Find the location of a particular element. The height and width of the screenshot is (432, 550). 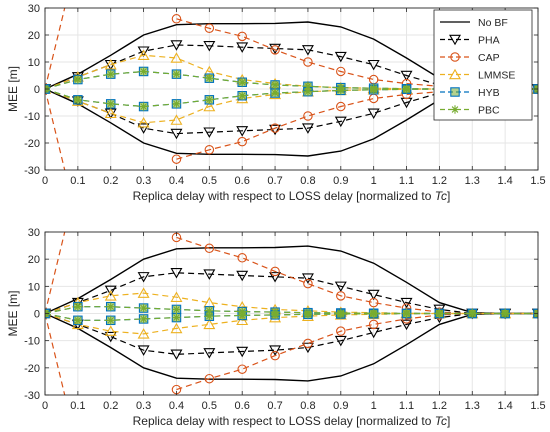

x-tick-label: 0.4 is located at coordinates (176, 406).